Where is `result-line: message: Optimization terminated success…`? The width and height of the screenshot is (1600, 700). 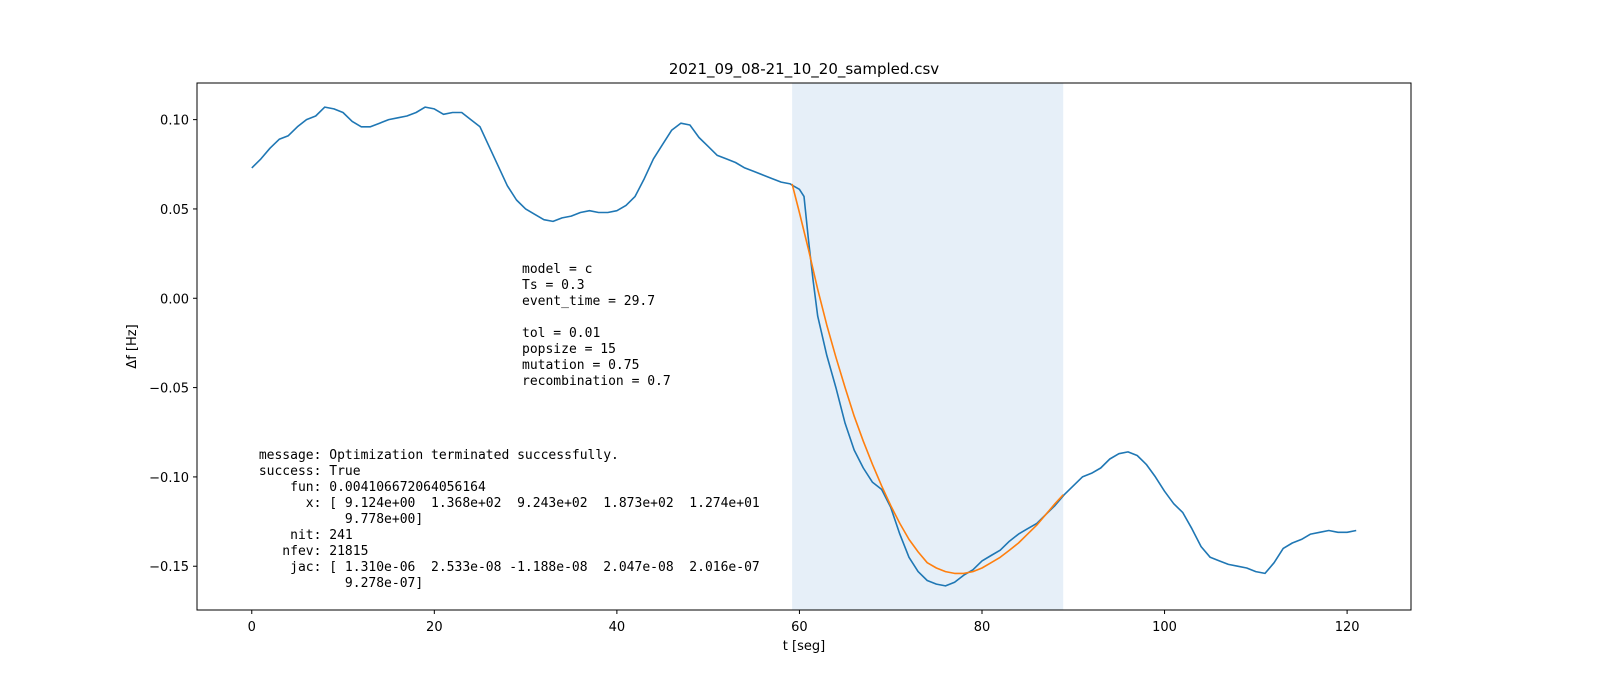 result-line: message: Optimization terminated success… is located at coordinates (435, 455).